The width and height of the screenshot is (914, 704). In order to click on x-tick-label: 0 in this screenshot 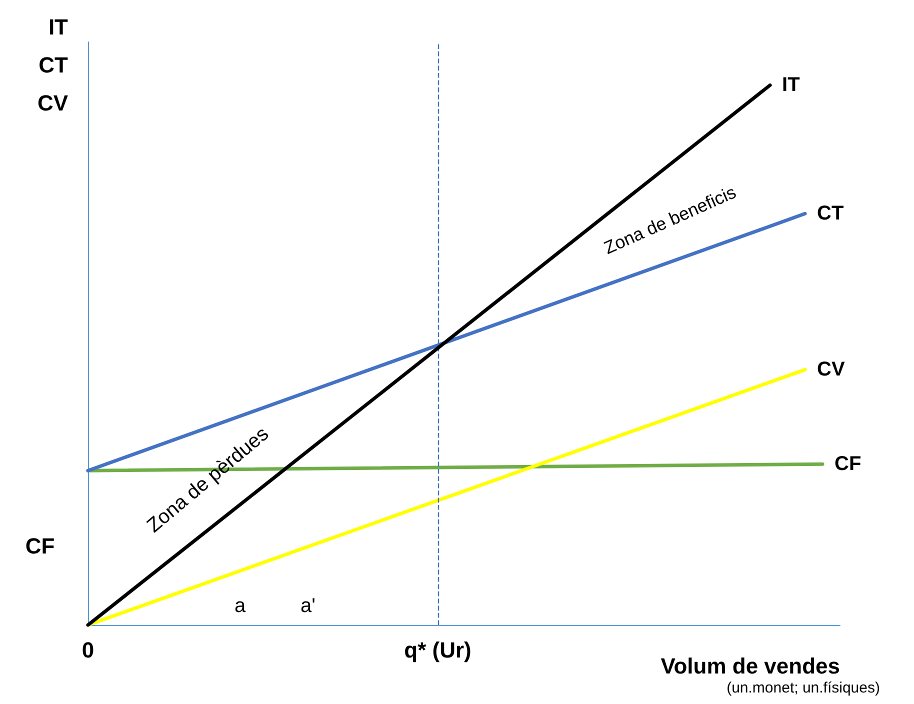, I will do `click(88, 650)`.